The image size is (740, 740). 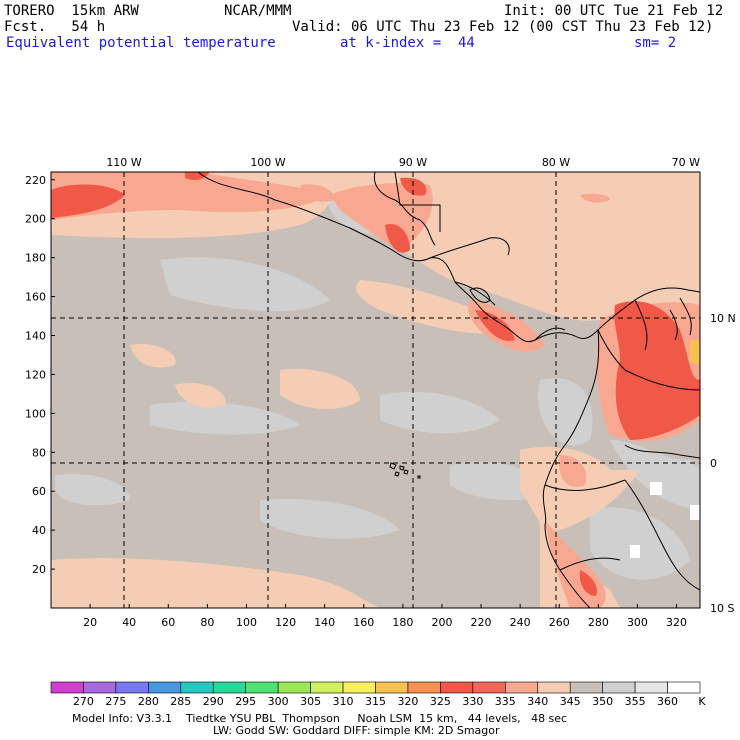 I want to click on colorbar-label: 320, so click(x=407, y=701).